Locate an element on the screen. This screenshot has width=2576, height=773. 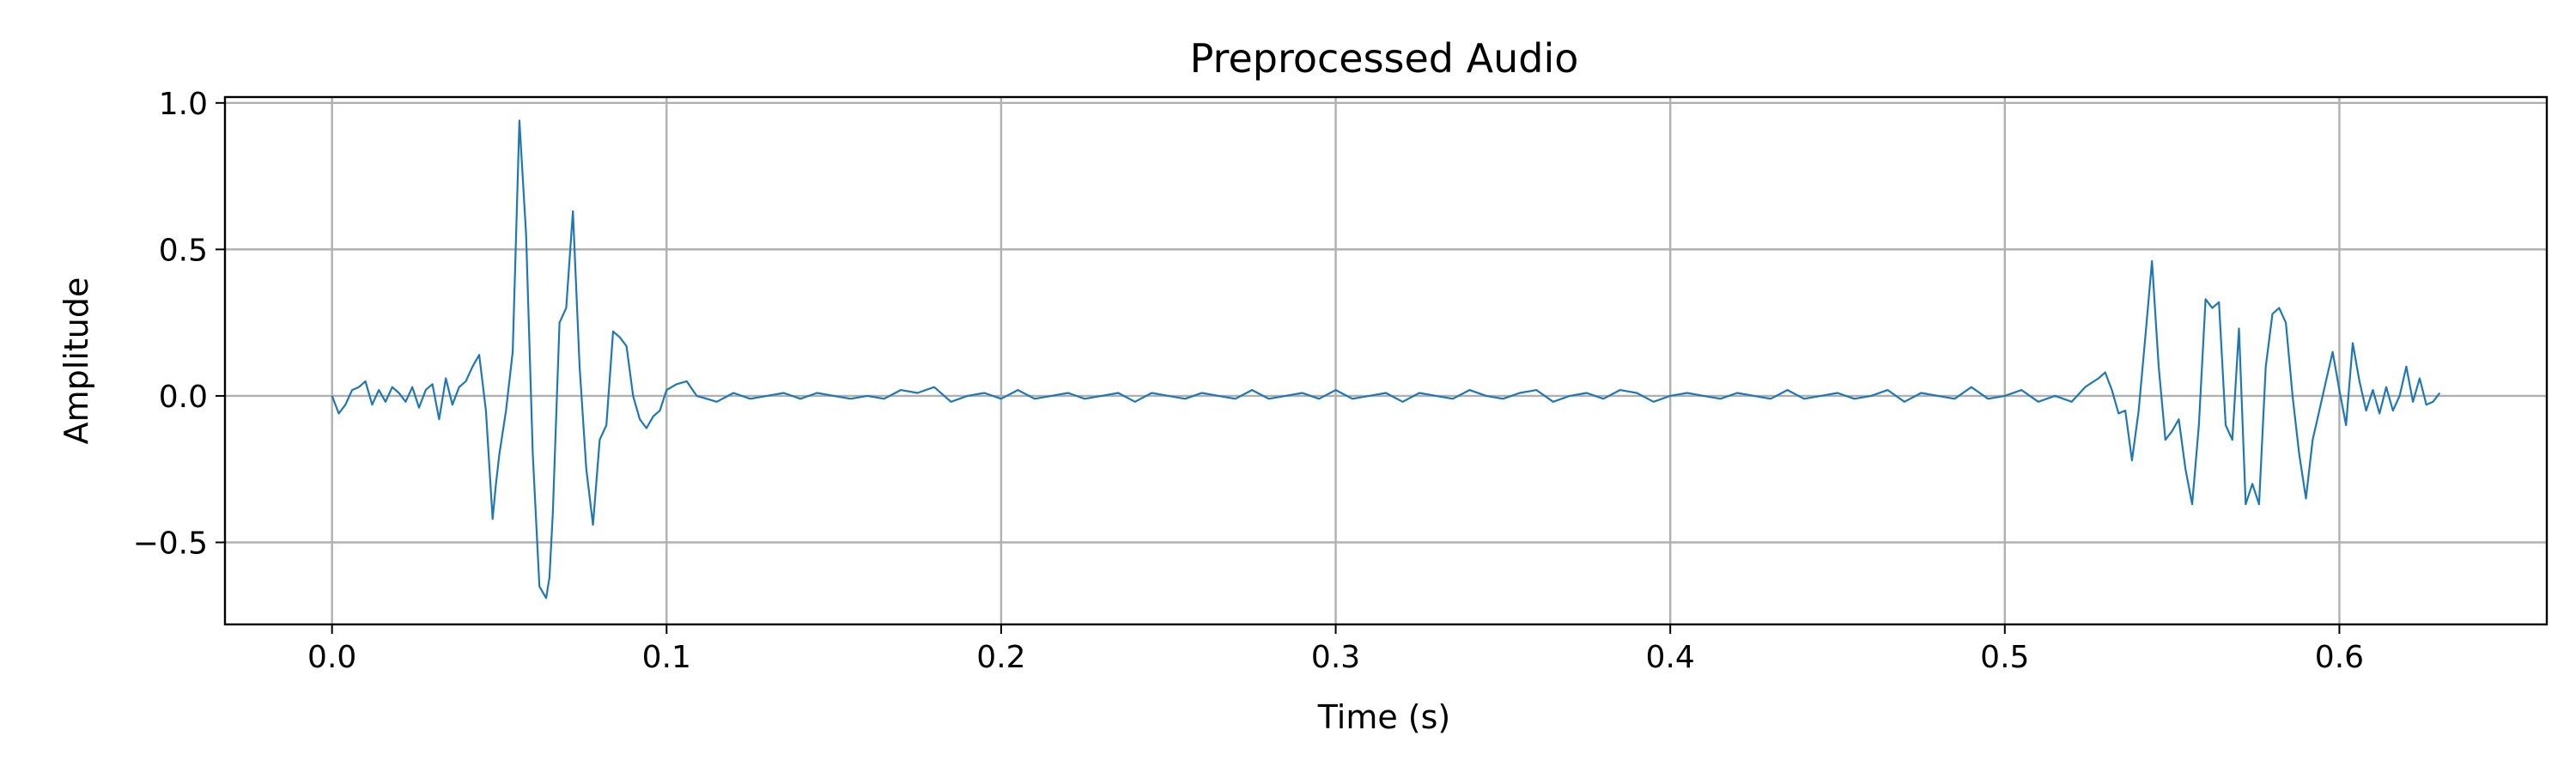
x-tick-label: 0.5 is located at coordinates (2004, 657).